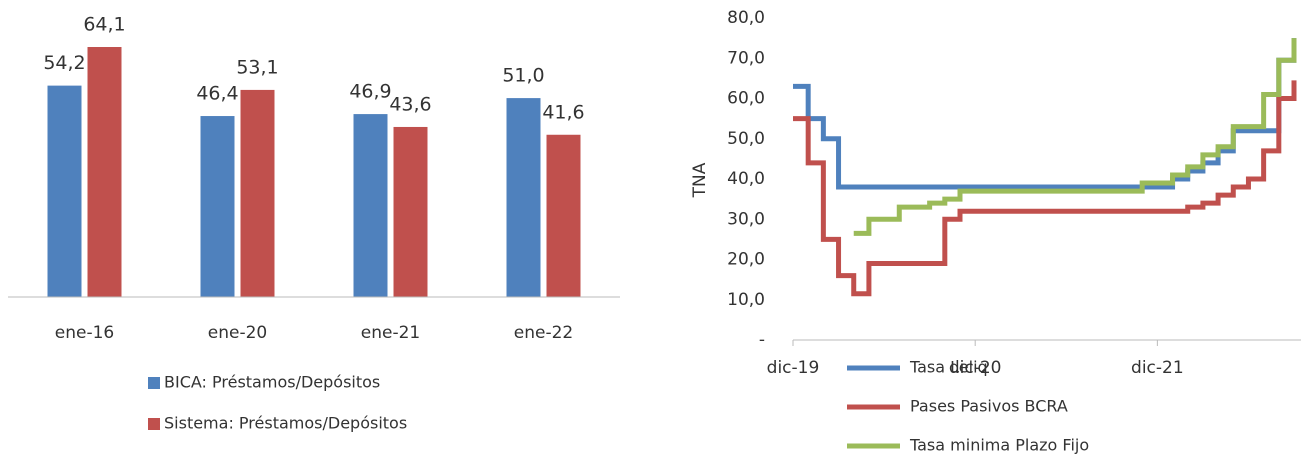 Image resolution: width=1301 pixels, height=458 pixels. Describe the element at coordinates (523, 76) in the screenshot. I see `value-label: 51,0` at that location.